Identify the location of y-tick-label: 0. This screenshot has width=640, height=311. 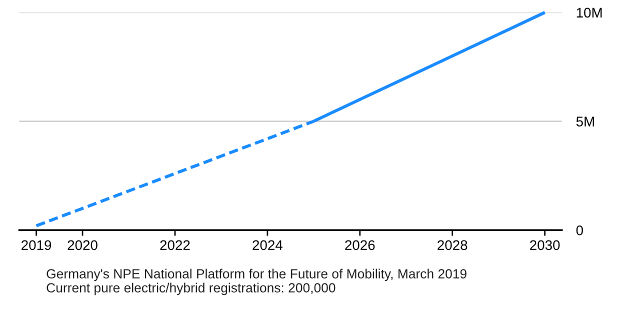
(579, 230).